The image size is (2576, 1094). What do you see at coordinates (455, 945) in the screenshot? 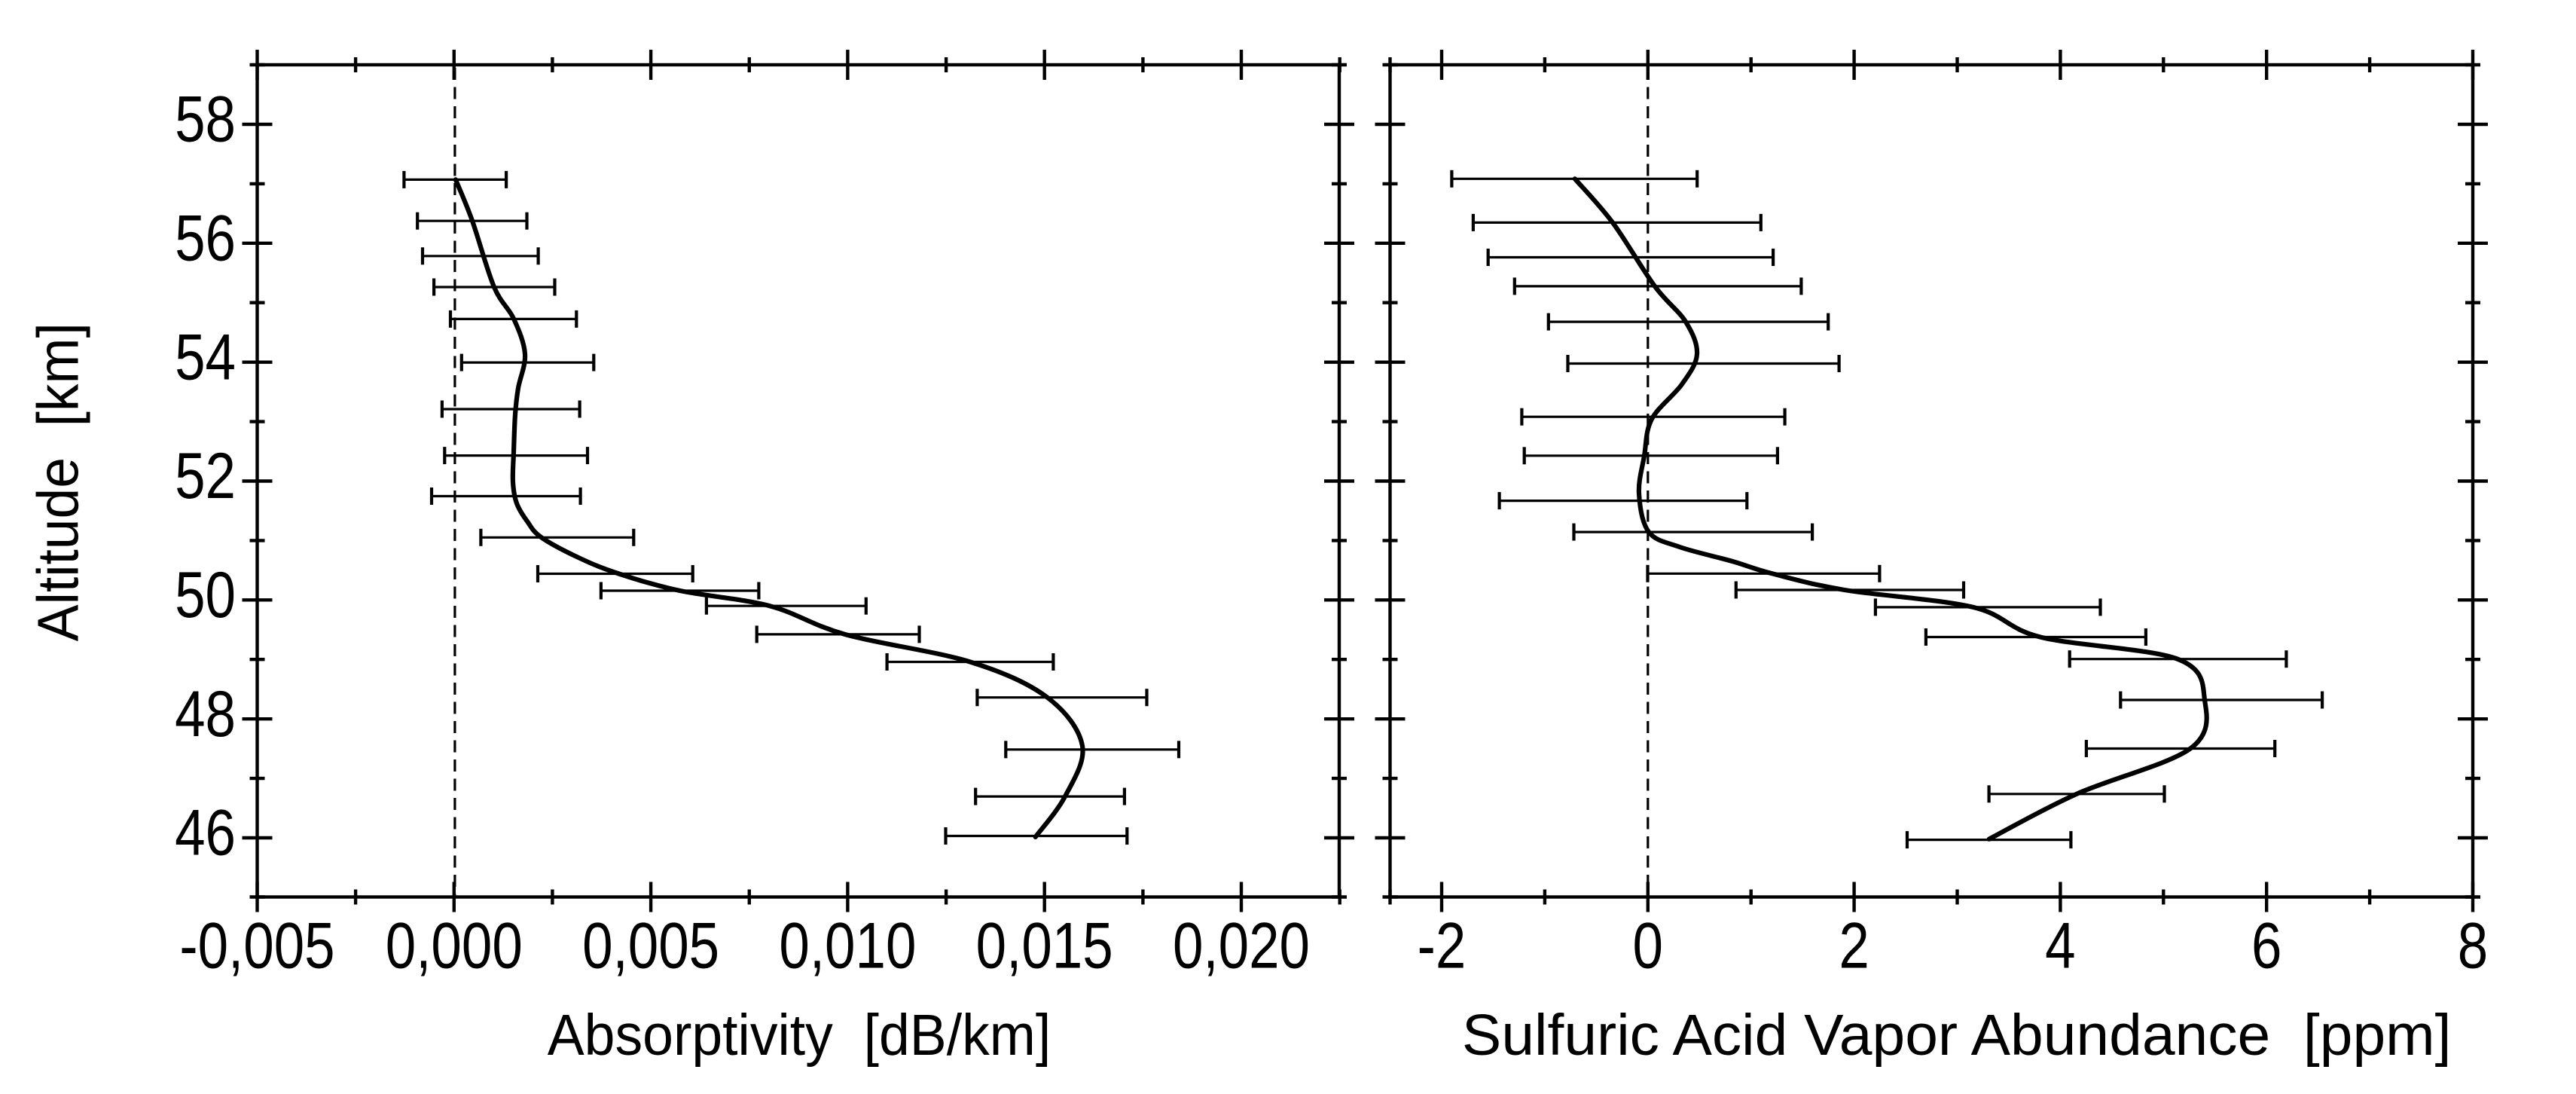
I see `svg-text: 0,000` at bounding box center [455, 945].